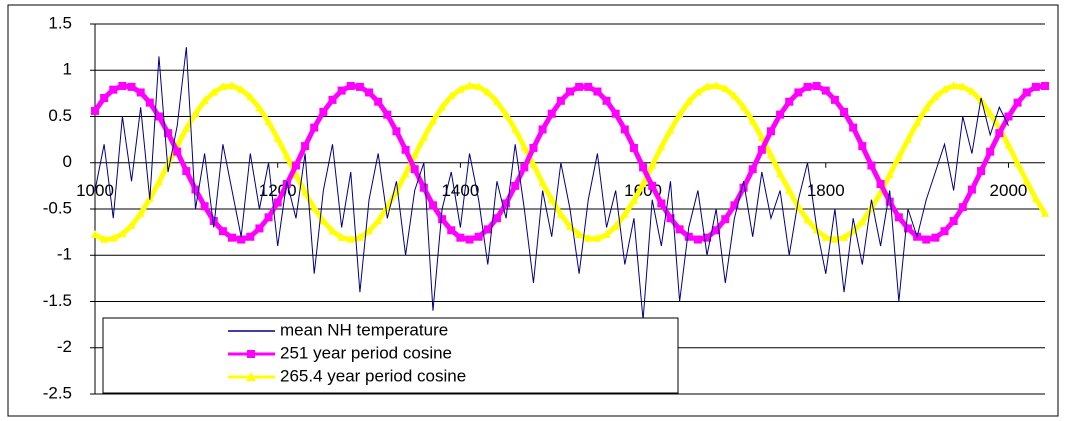 This screenshot has width=1066, height=421. Describe the element at coordinates (67, 69) in the screenshot. I see `y-tick-label: 1` at that location.